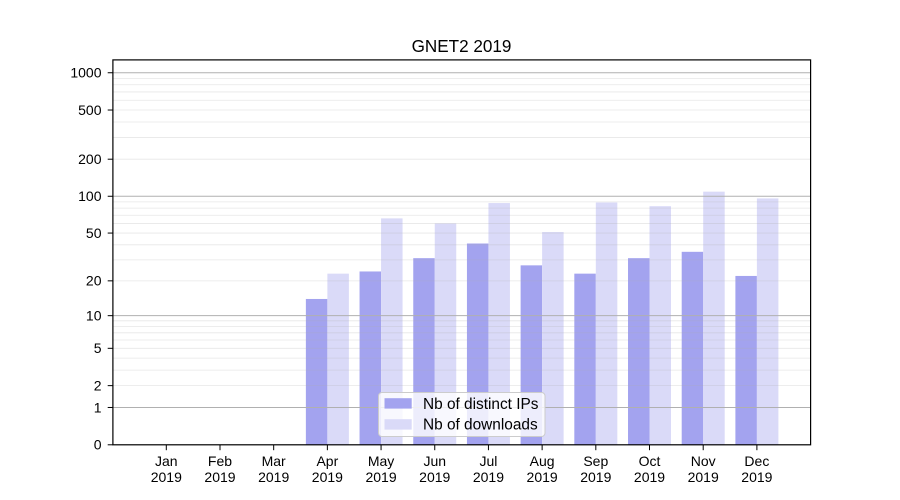  What do you see at coordinates (434, 461) in the screenshot?
I see `svg-text: Jun` at bounding box center [434, 461].